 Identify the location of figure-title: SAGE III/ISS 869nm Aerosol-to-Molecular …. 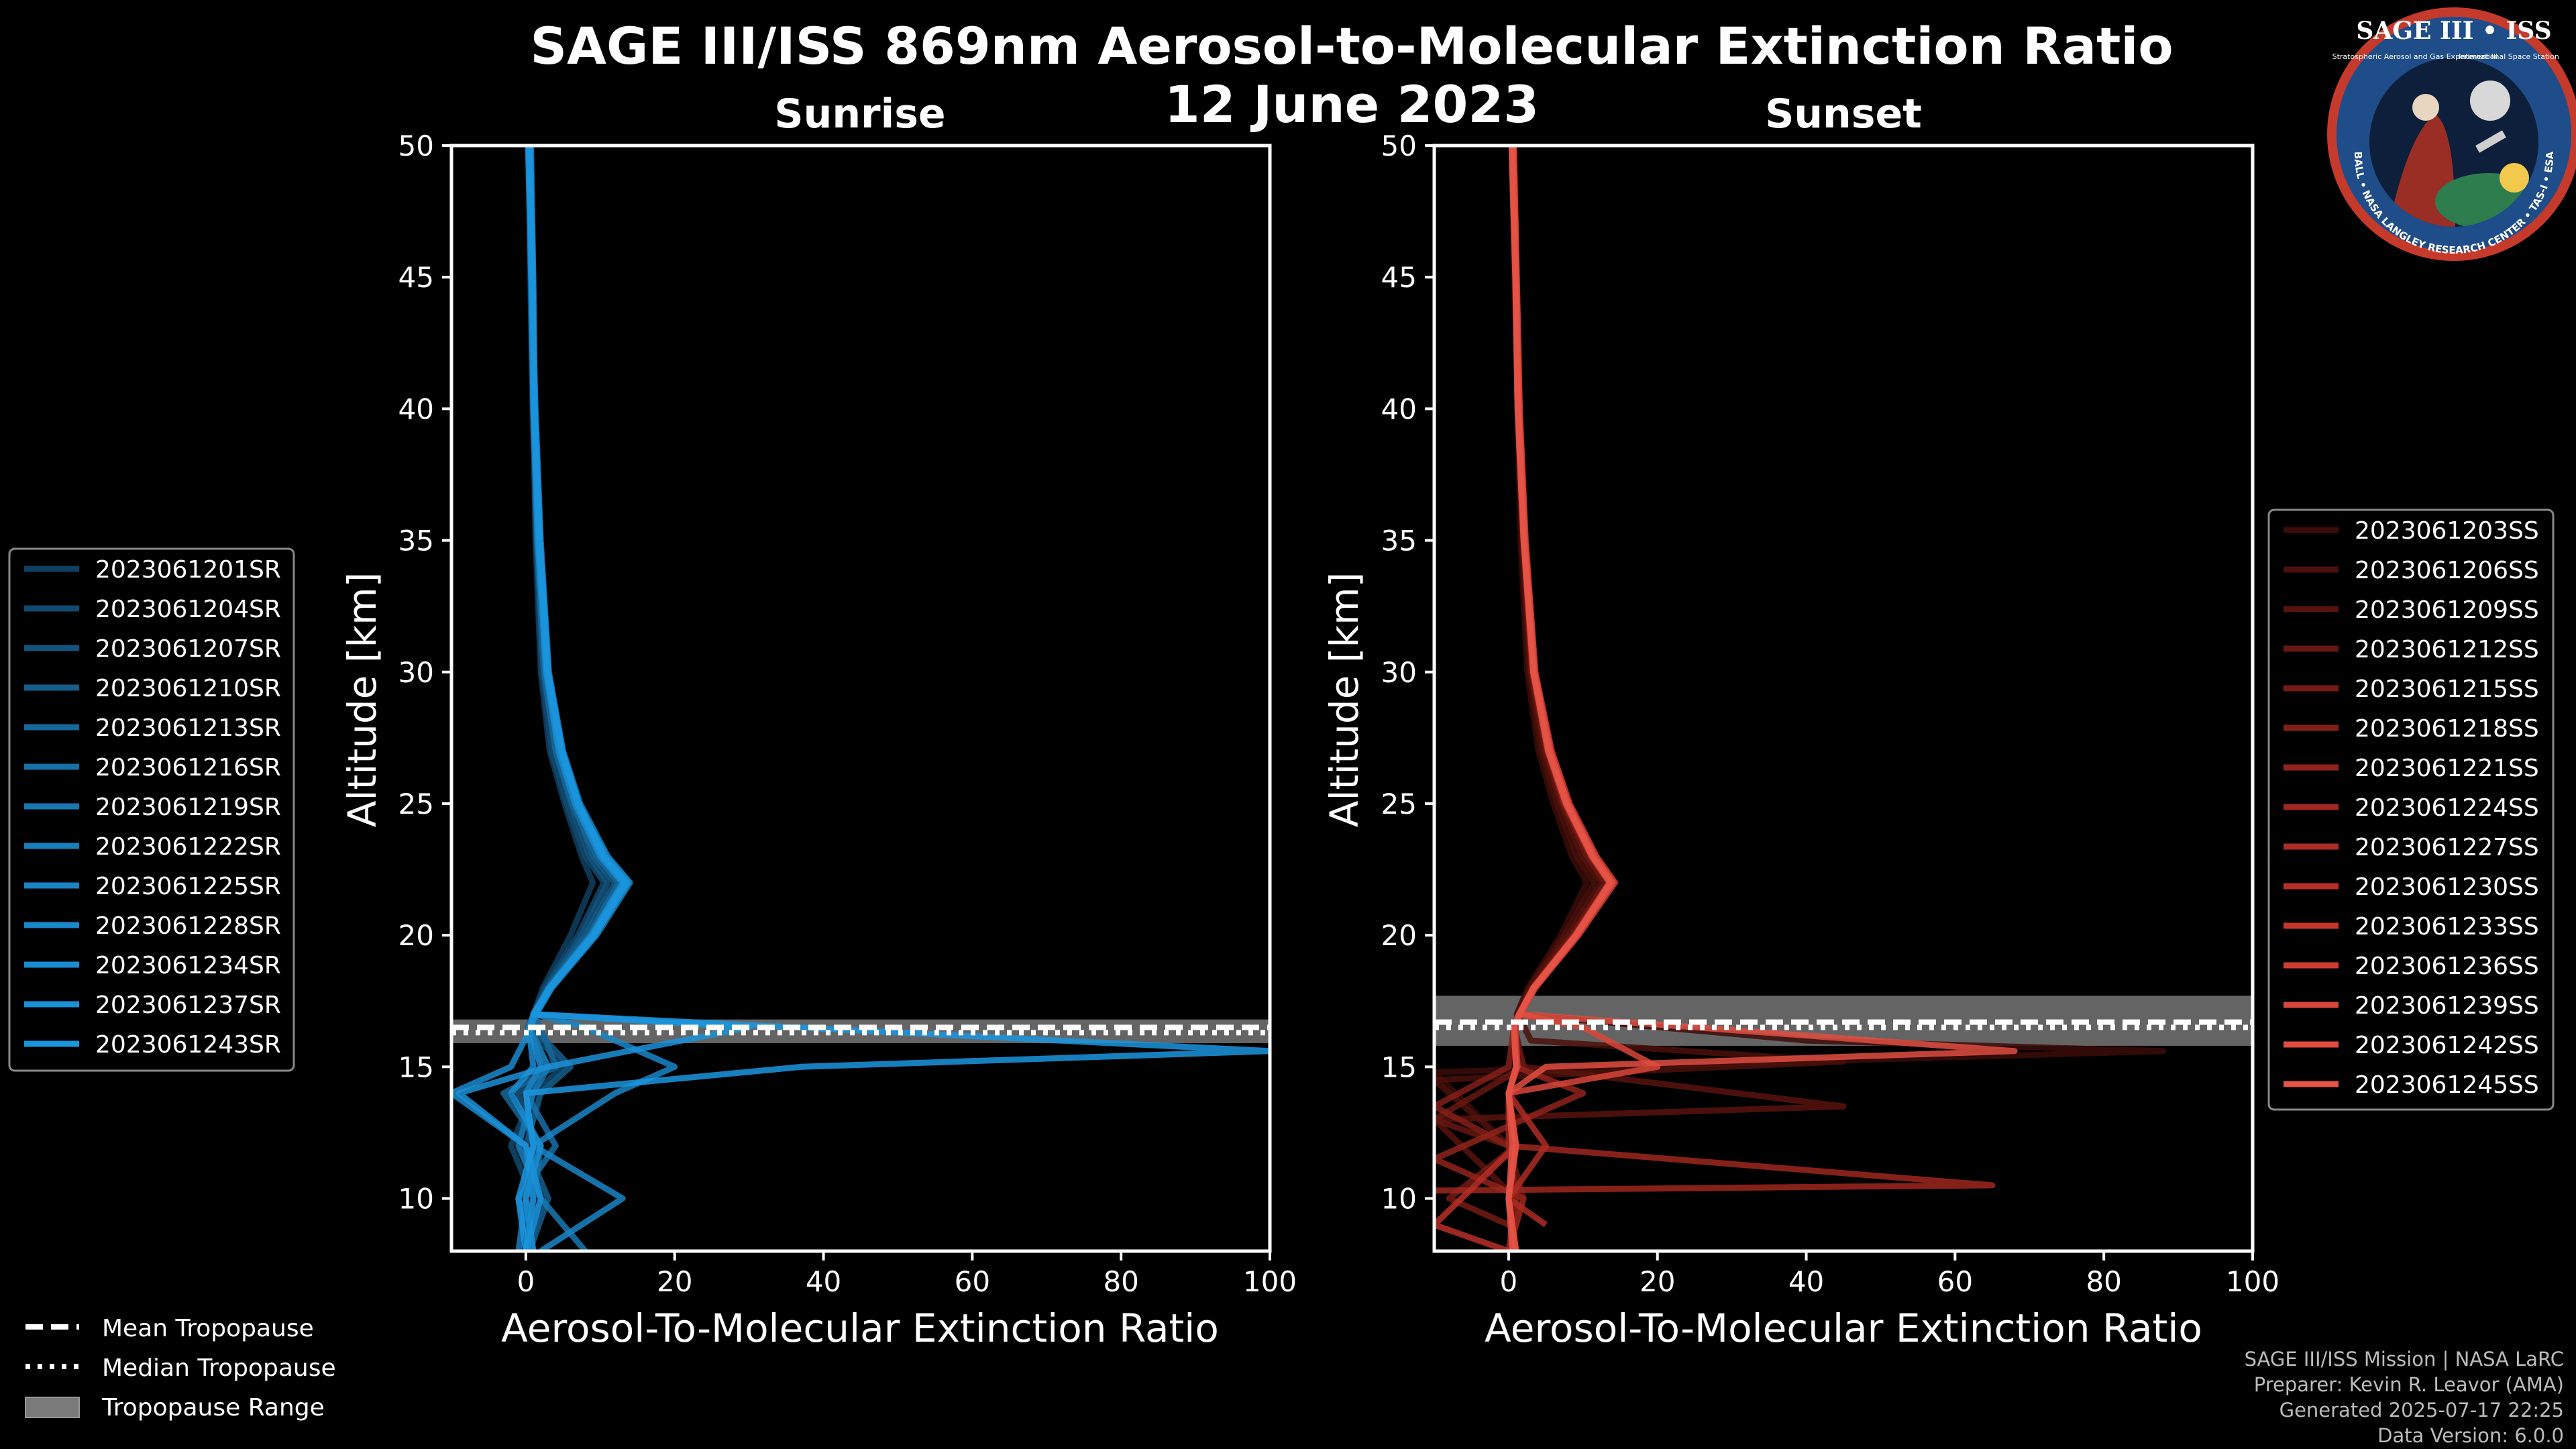
(1351, 46).